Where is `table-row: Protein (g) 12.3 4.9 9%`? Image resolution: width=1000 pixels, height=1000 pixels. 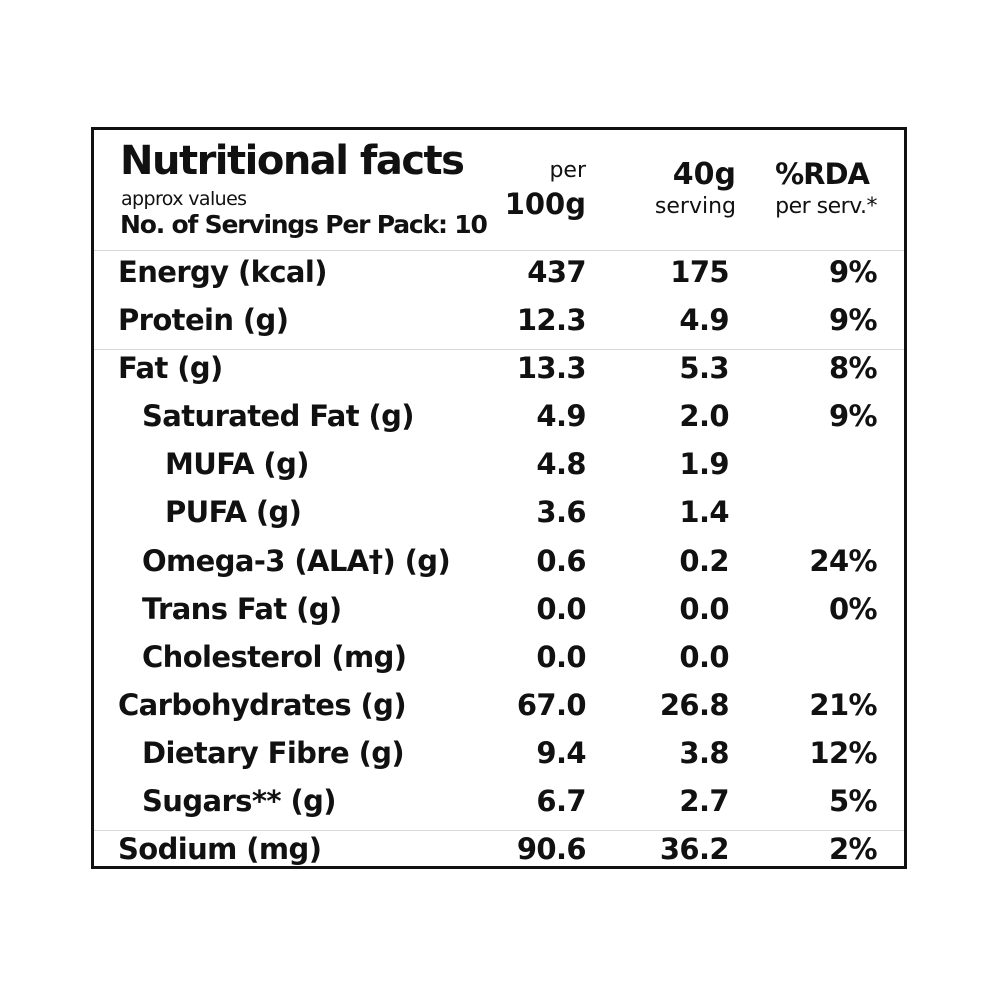 table-row: Protein (g) 12.3 4.9 9% is located at coordinates (499, 325).